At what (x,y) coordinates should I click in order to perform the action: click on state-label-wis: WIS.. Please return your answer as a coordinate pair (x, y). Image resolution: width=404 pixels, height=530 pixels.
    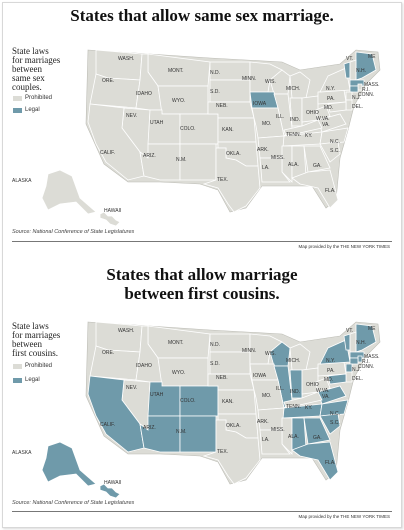
    Looking at the image, I should click on (270, 82).